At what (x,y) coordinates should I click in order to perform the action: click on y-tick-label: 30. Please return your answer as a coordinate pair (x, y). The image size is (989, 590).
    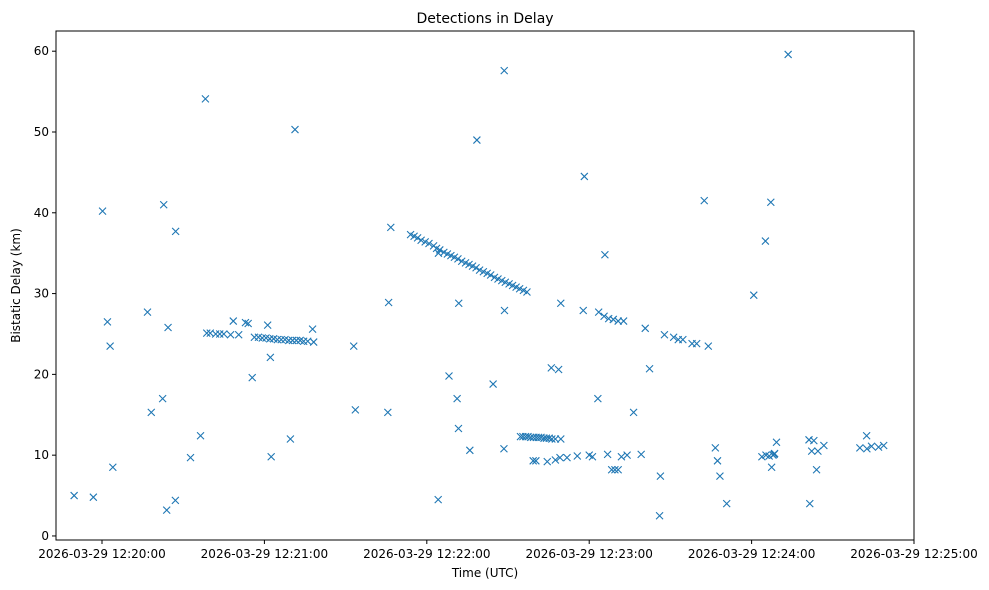
    Looking at the image, I should click on (41, 294).